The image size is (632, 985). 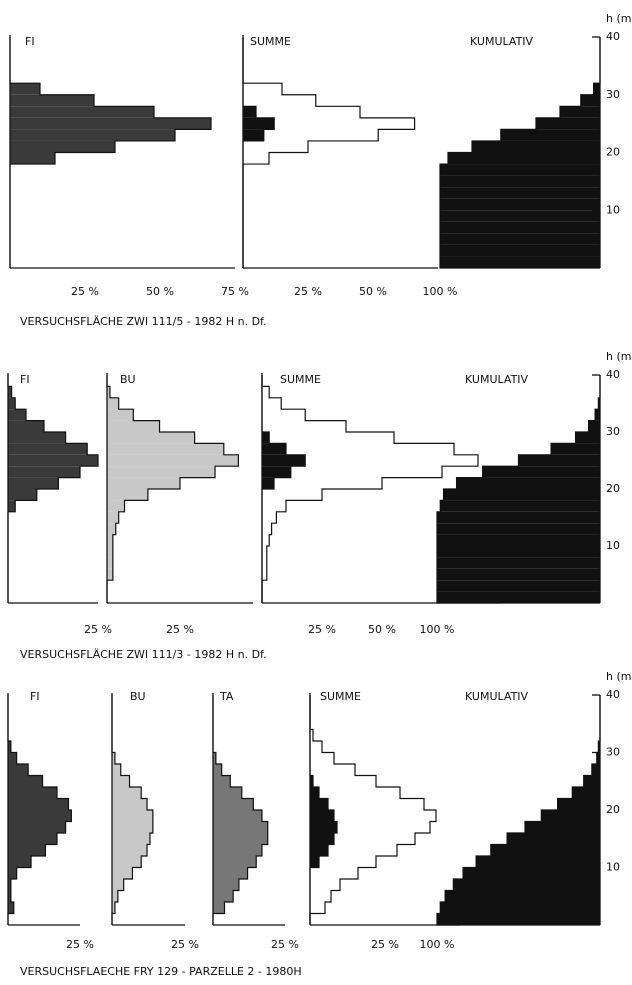 What do you see at coordinates (619, 356) in the screenshot?
I see `y-axis-label: h (m)` at bounding box center [619, 356].